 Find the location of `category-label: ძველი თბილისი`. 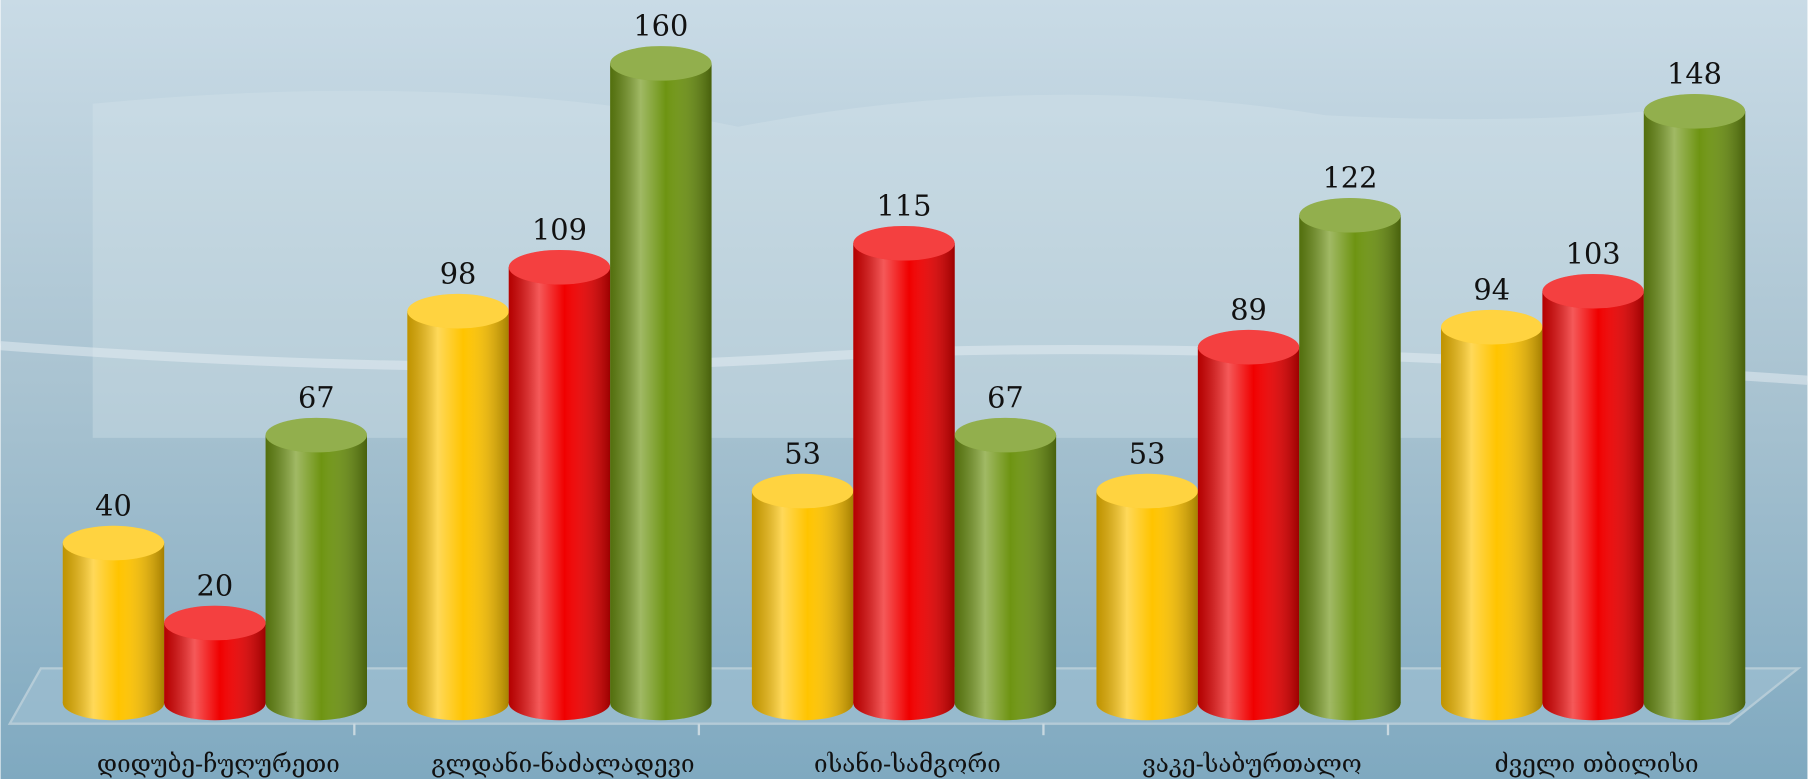

category-label: ძველი თბილისი is located at coordinates (1597, 764).